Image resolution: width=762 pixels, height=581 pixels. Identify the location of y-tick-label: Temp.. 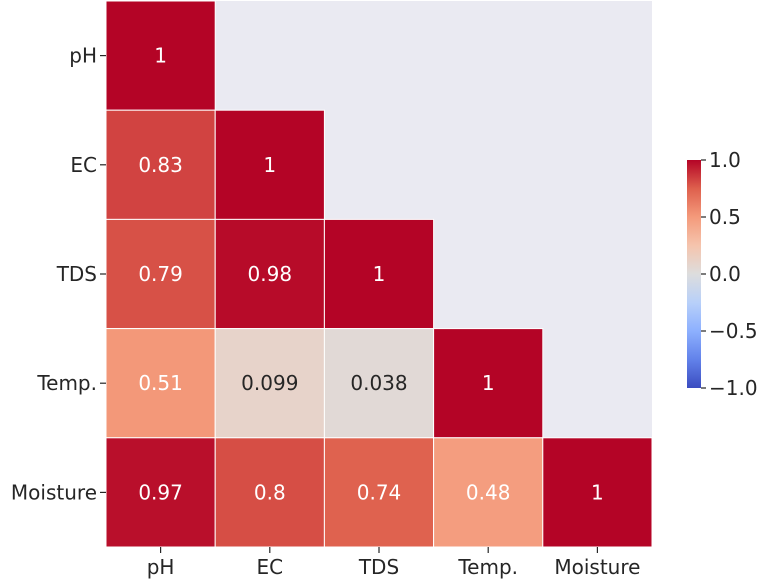
(66, 383).